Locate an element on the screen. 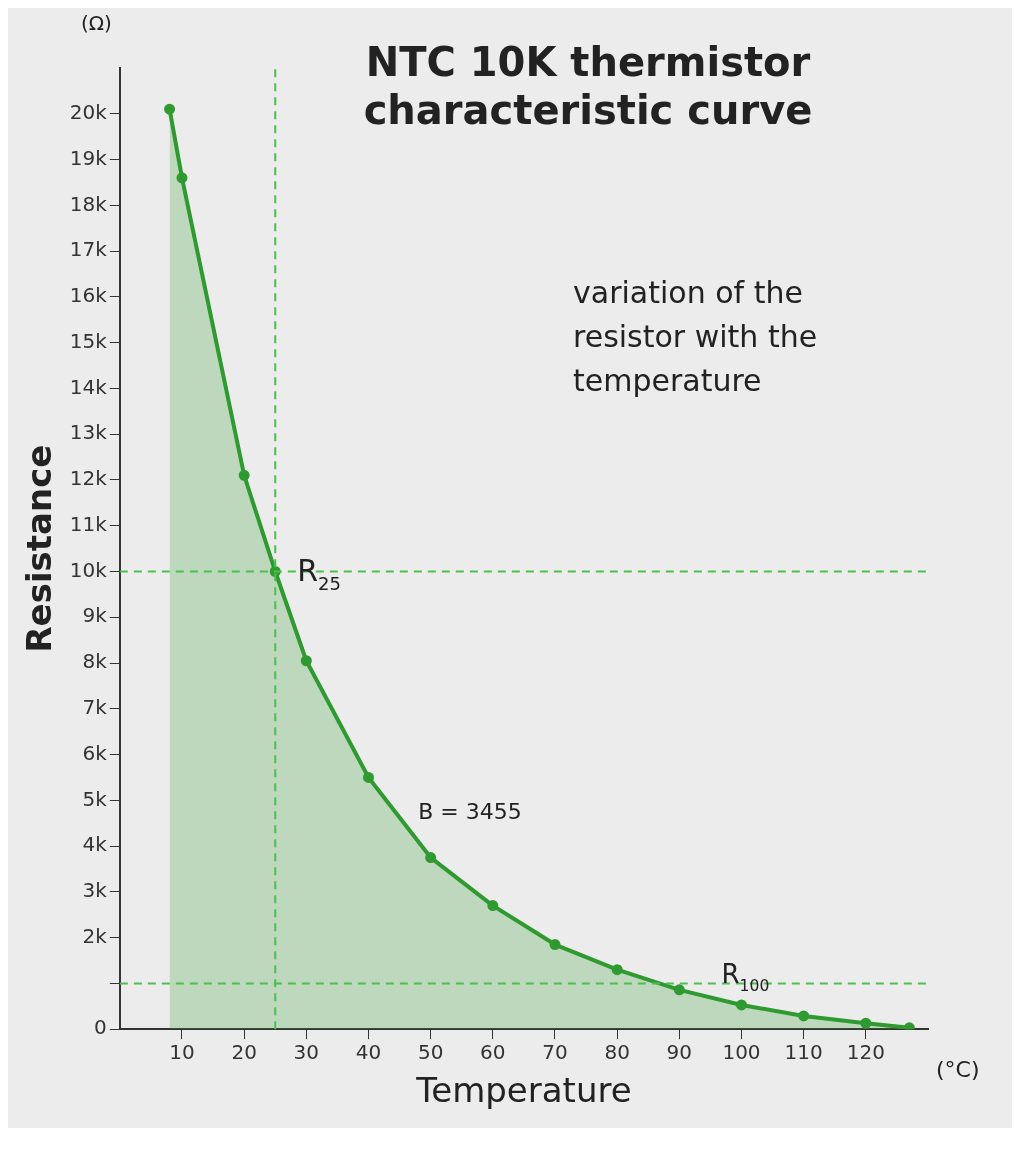 This screenshot has height=1160, width=1020. x-tick-label: 50 is located at coordinates (430, 1052).